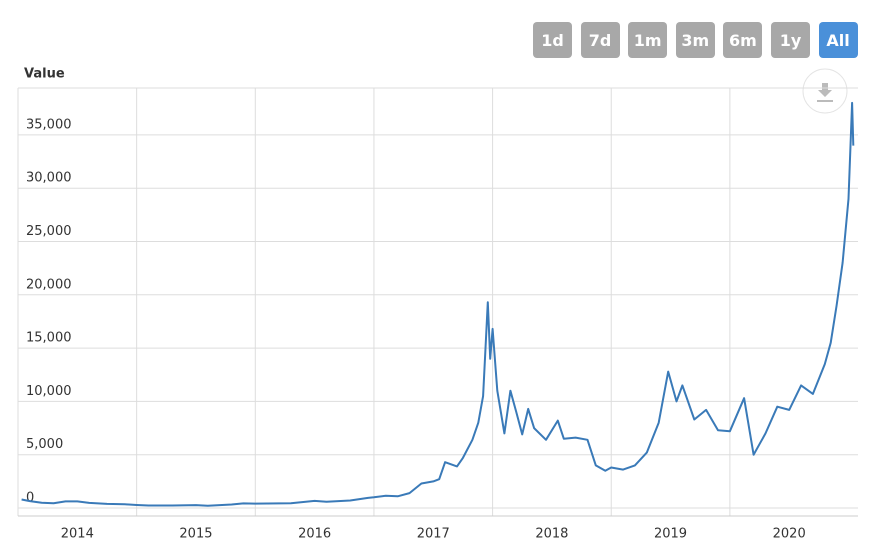  Describe the element at coordinates (551, 534) in the screenshot. I see `x-tick-label: 2018` at that location.